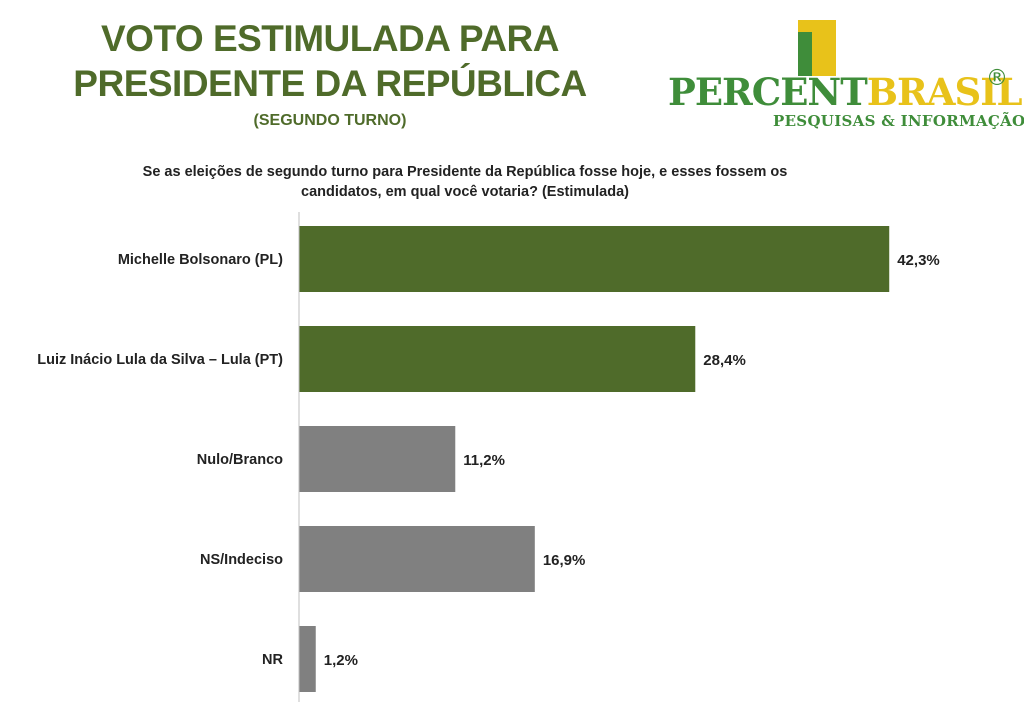 The height and width of the screenshot is (705, 1024). What do you see at coordinates (944, 92) in the screenshot?
I see `logo-wordmark-brasil: BRASIL` at bounding box center [944, 92].